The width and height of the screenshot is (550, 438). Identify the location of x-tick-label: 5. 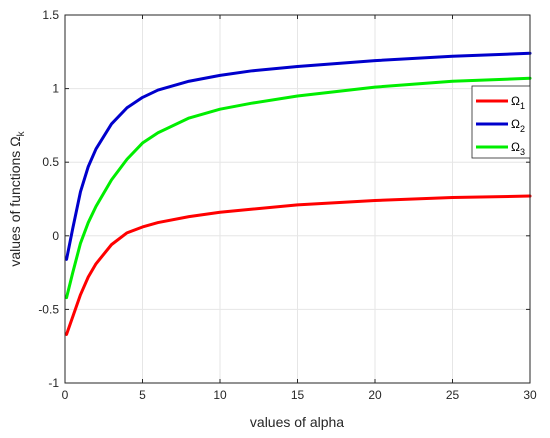
(142, 395).